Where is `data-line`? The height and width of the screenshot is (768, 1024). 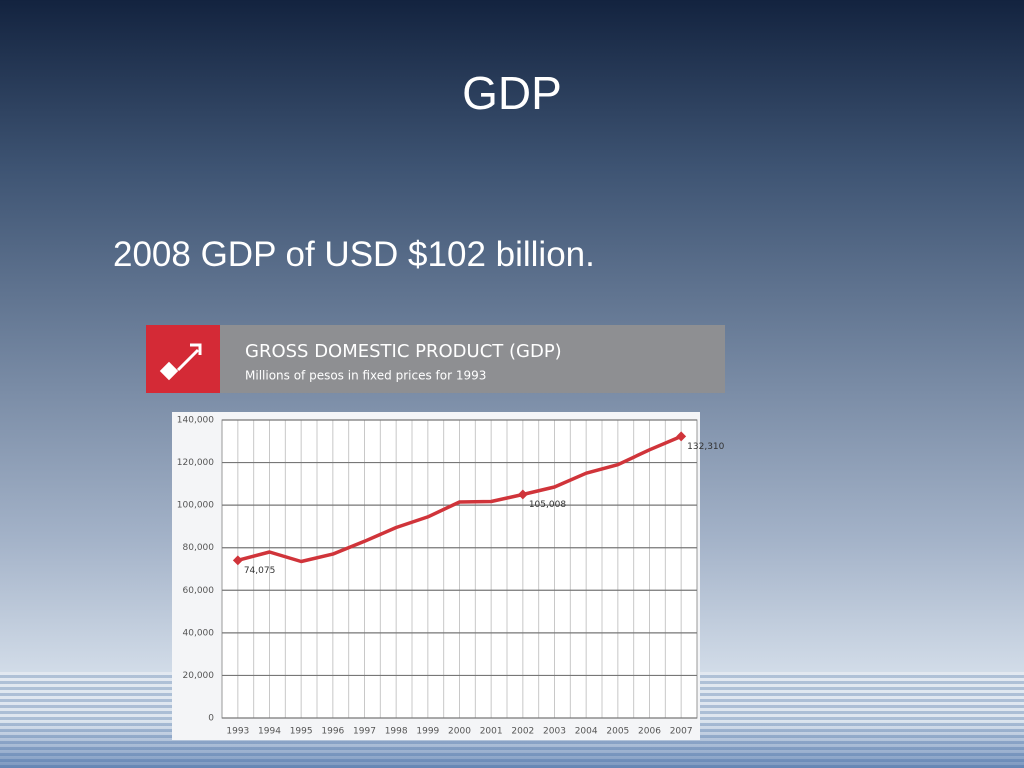 data-line is located at coordinates (459, 499).